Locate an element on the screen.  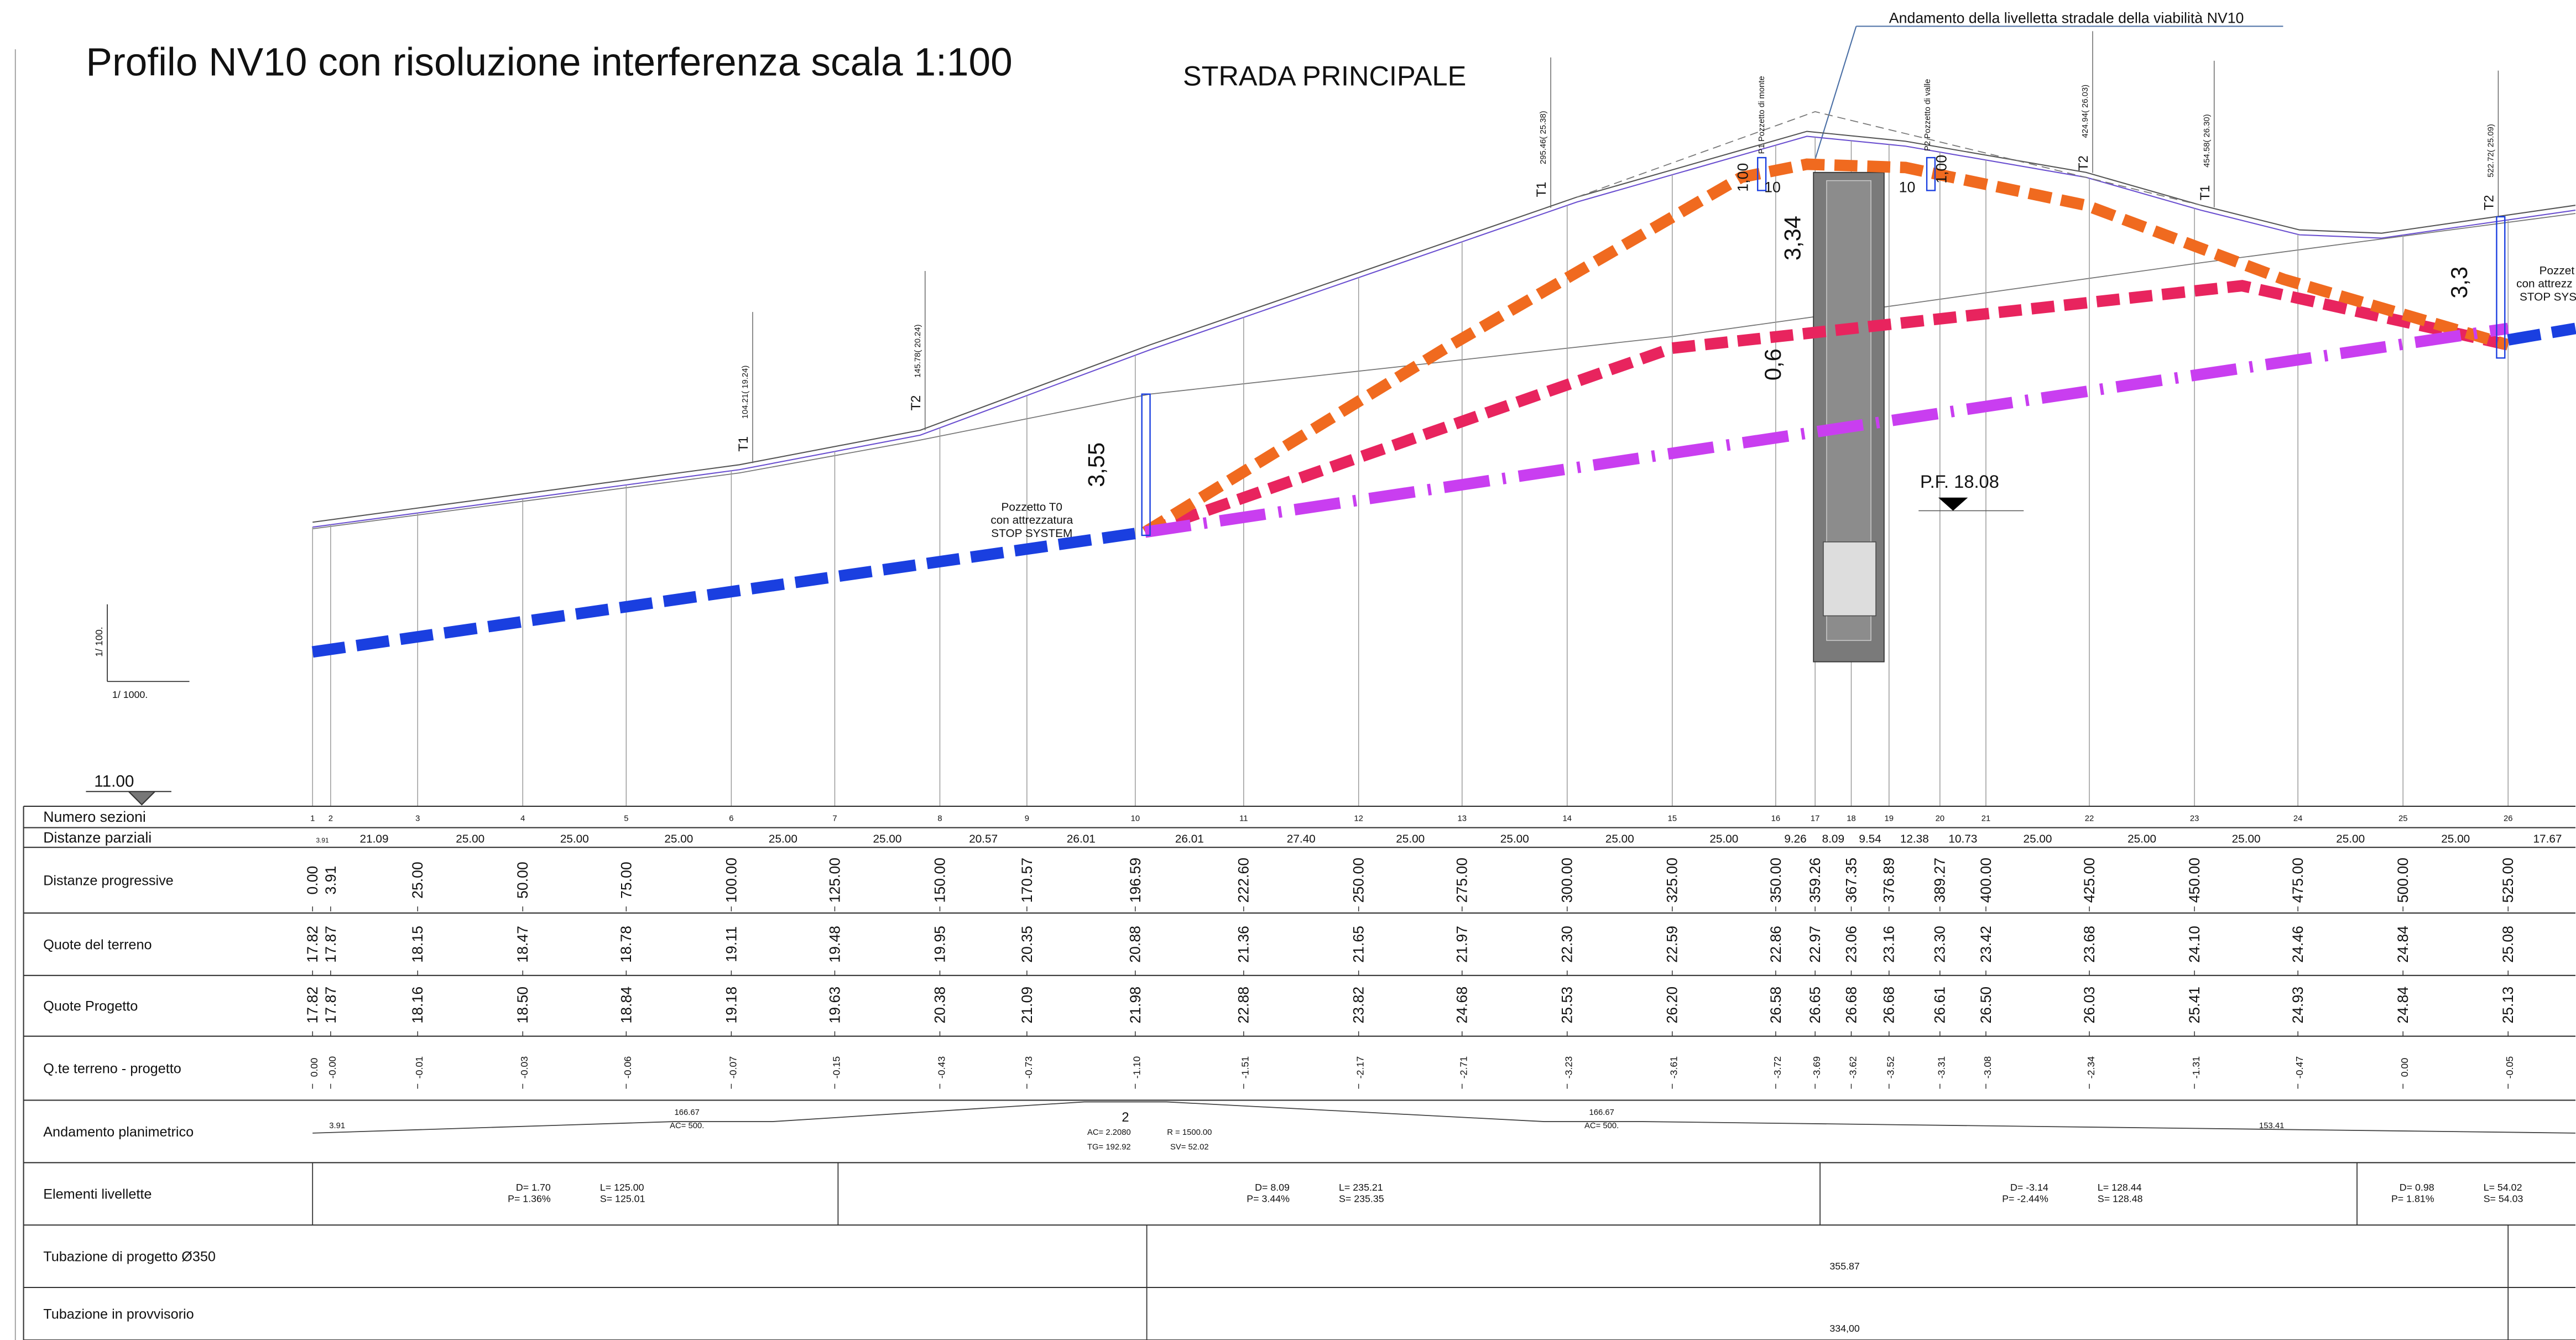
grade-value: D= 0.98 is located at coordinates (2417, 1188).